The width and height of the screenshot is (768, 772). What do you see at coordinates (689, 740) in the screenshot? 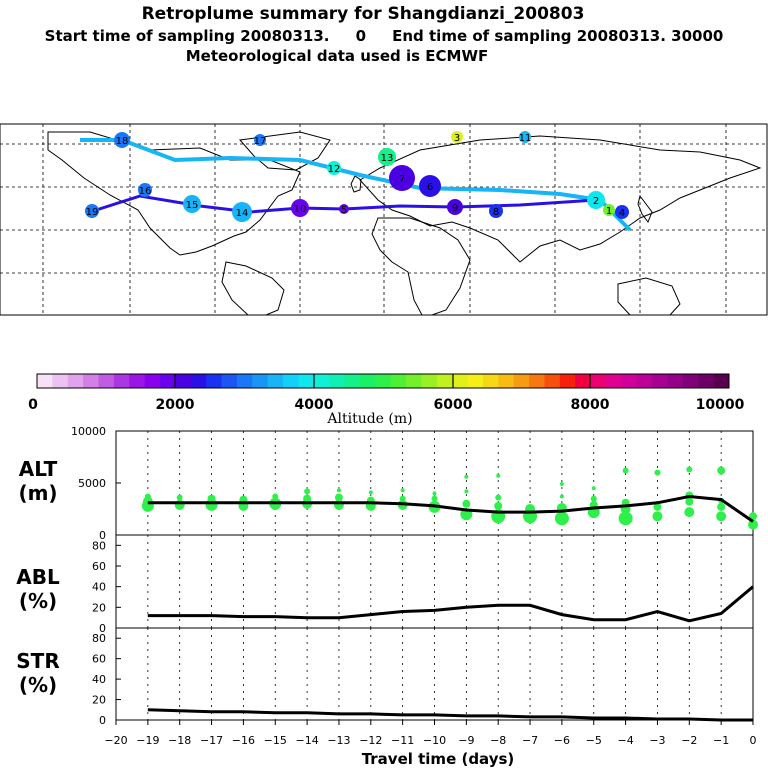
I see `x-tick-label: −2` at bounding box center [689, 740].